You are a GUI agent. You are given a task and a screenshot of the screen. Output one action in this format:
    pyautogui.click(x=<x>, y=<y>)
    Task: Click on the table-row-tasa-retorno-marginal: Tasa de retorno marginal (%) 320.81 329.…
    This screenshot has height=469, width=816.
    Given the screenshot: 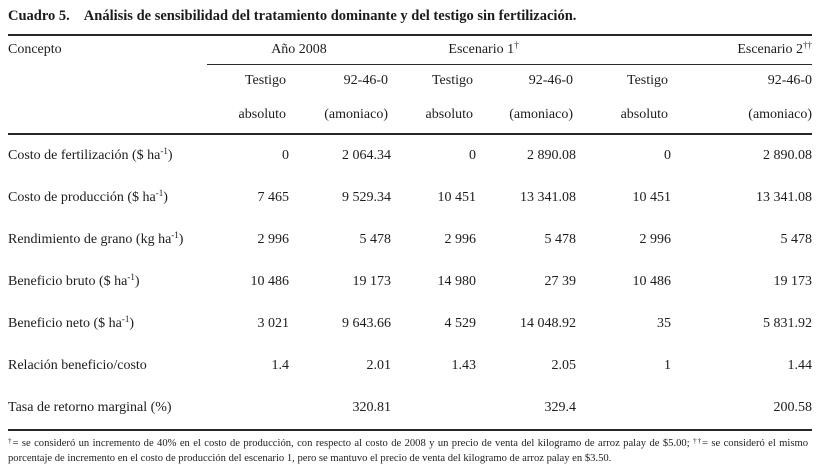 What is the action you would take?
    pyautogui.click(x=410, y=409)
    